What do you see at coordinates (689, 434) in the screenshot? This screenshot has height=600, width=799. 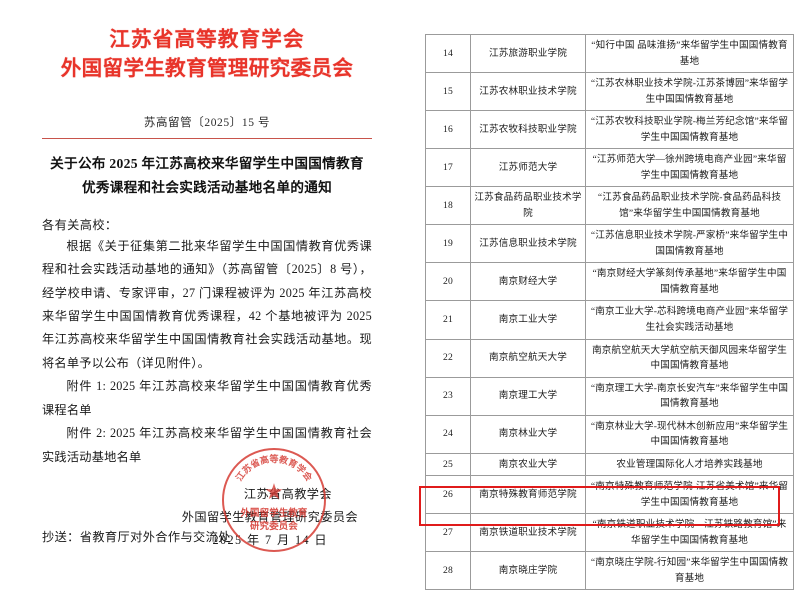 I see `education-base-name-cell: “南京林业大学-现代林木创新应用”来华留学生中国国情教育基地` at bounding box center [689, 434].